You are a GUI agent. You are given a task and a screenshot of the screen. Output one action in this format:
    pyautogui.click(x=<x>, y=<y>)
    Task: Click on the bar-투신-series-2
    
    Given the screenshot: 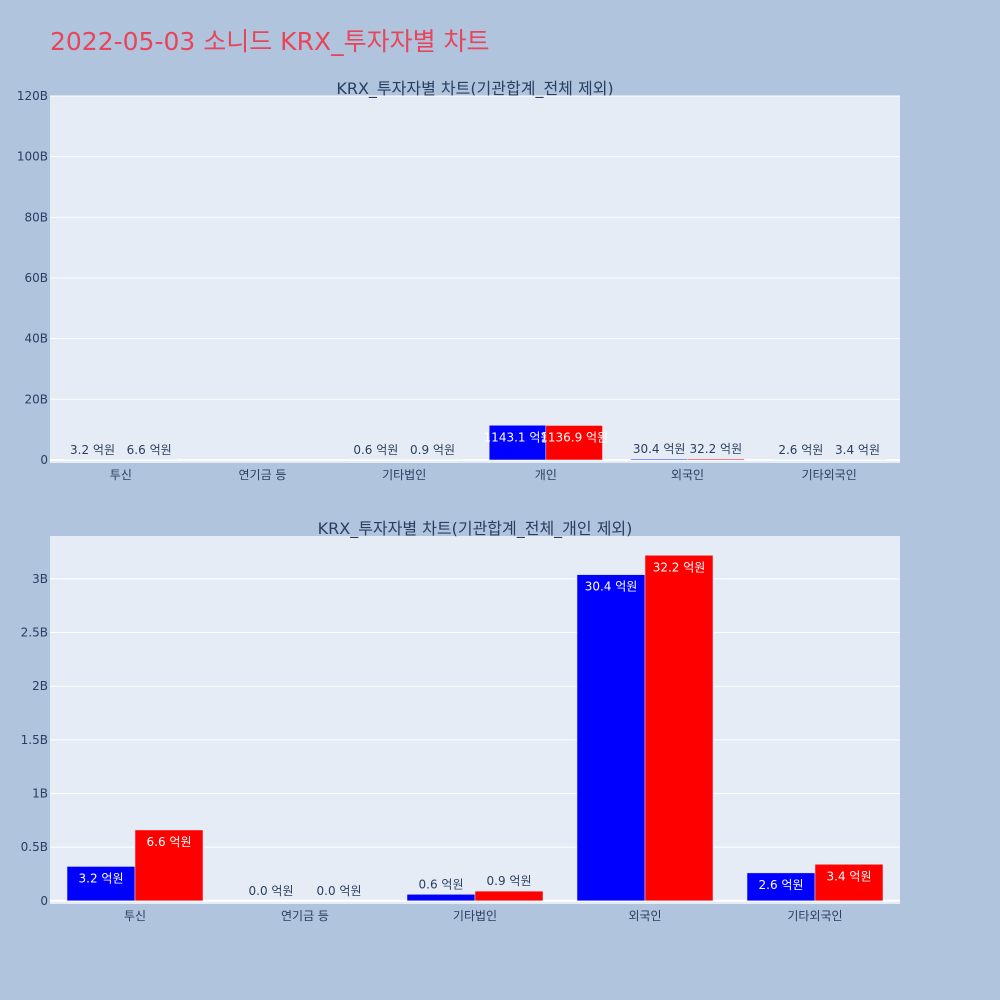 What is the action you would take?
    pyautogui.click(x=169, y=865)
    